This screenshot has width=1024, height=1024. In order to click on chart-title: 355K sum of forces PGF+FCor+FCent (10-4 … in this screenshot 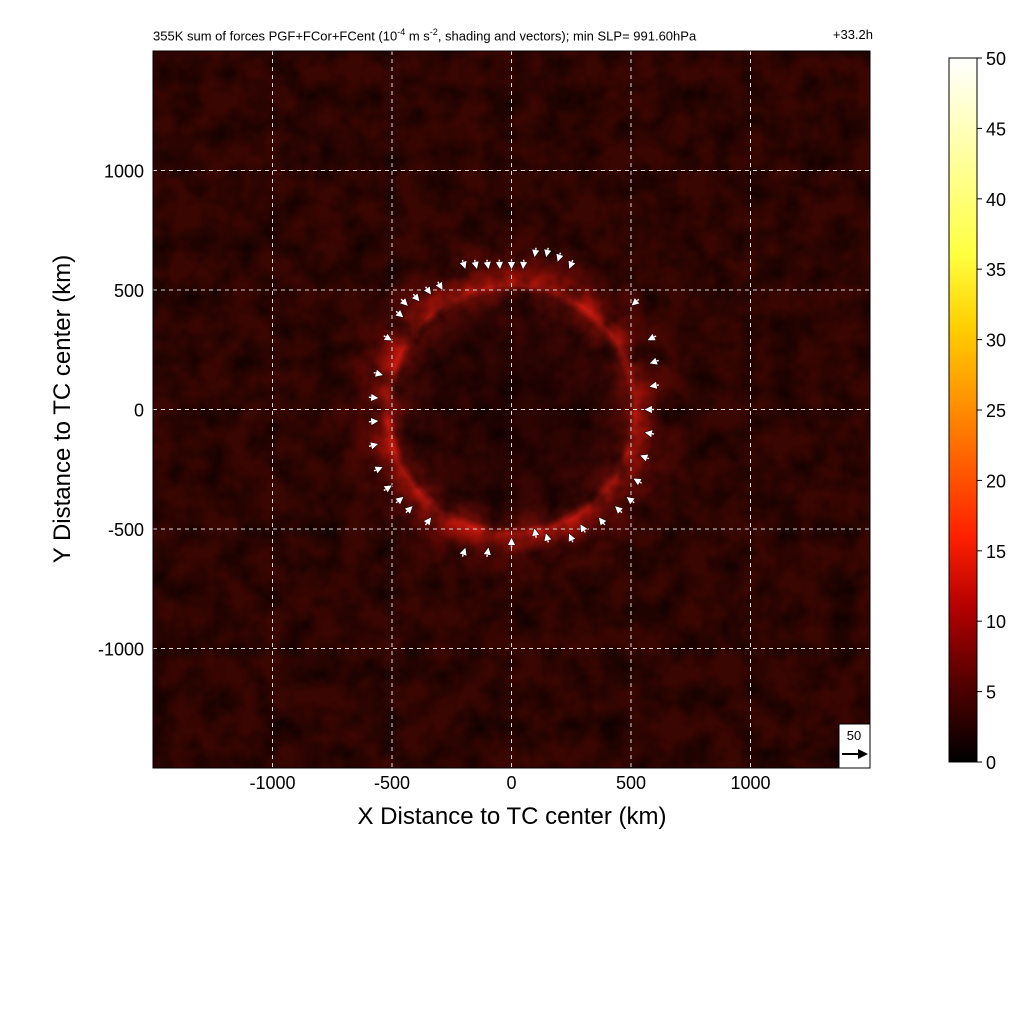, I will do `click(513, 36)`.